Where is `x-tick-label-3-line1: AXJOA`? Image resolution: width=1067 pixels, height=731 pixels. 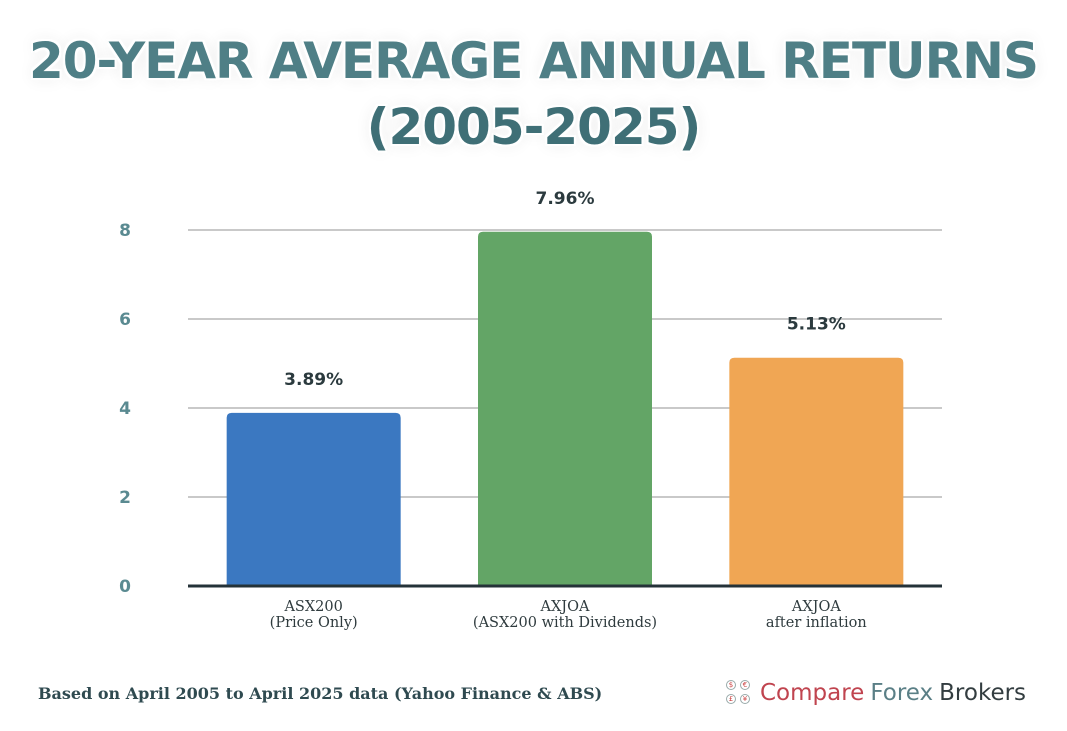 x-tick-label-3-line1: AXJOA is located at coordinates (816, 607).